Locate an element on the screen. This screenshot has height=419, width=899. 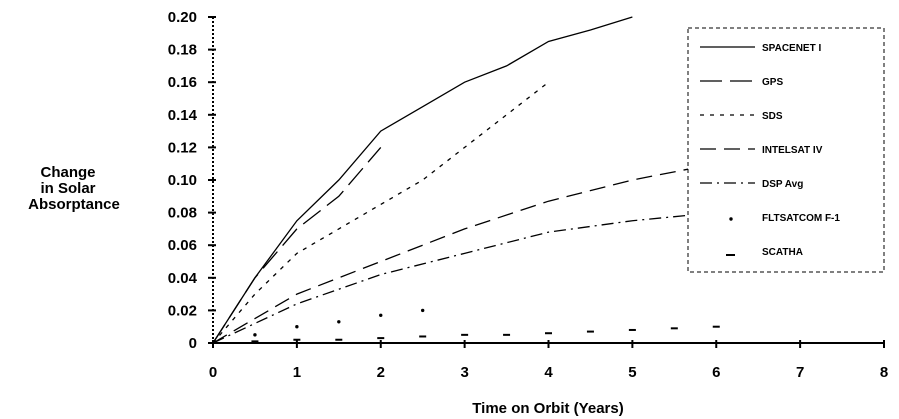
x-tick-label: 7 is located at coordinates (800, 372).